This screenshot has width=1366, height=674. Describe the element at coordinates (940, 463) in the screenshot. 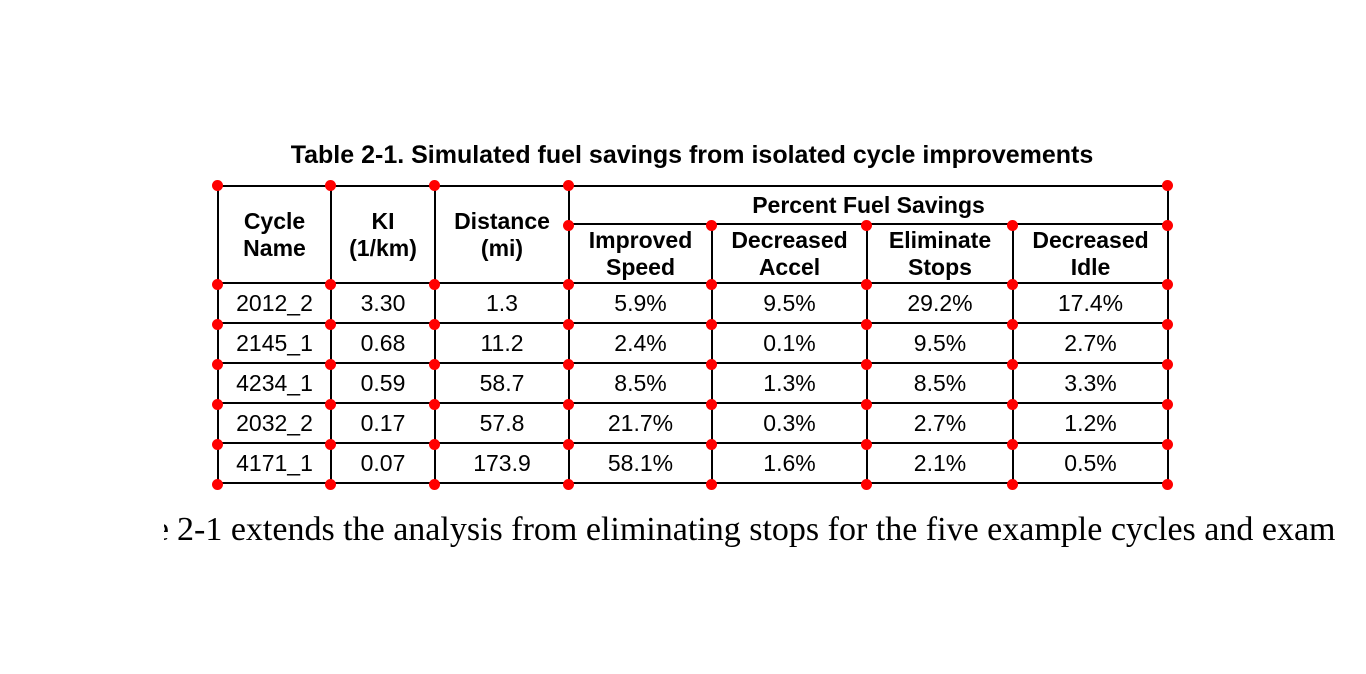

I see `cell-eliminate-stops: 2.1%` at that location.